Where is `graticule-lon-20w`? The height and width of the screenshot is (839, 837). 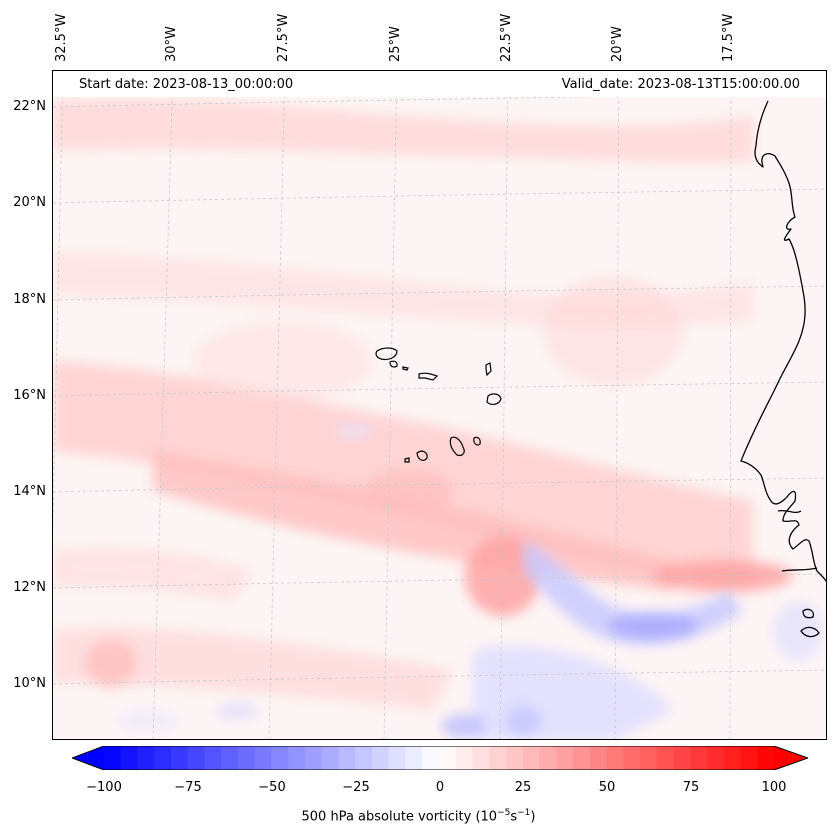
graticule-lon-20w is located at coordinates (617, 405).